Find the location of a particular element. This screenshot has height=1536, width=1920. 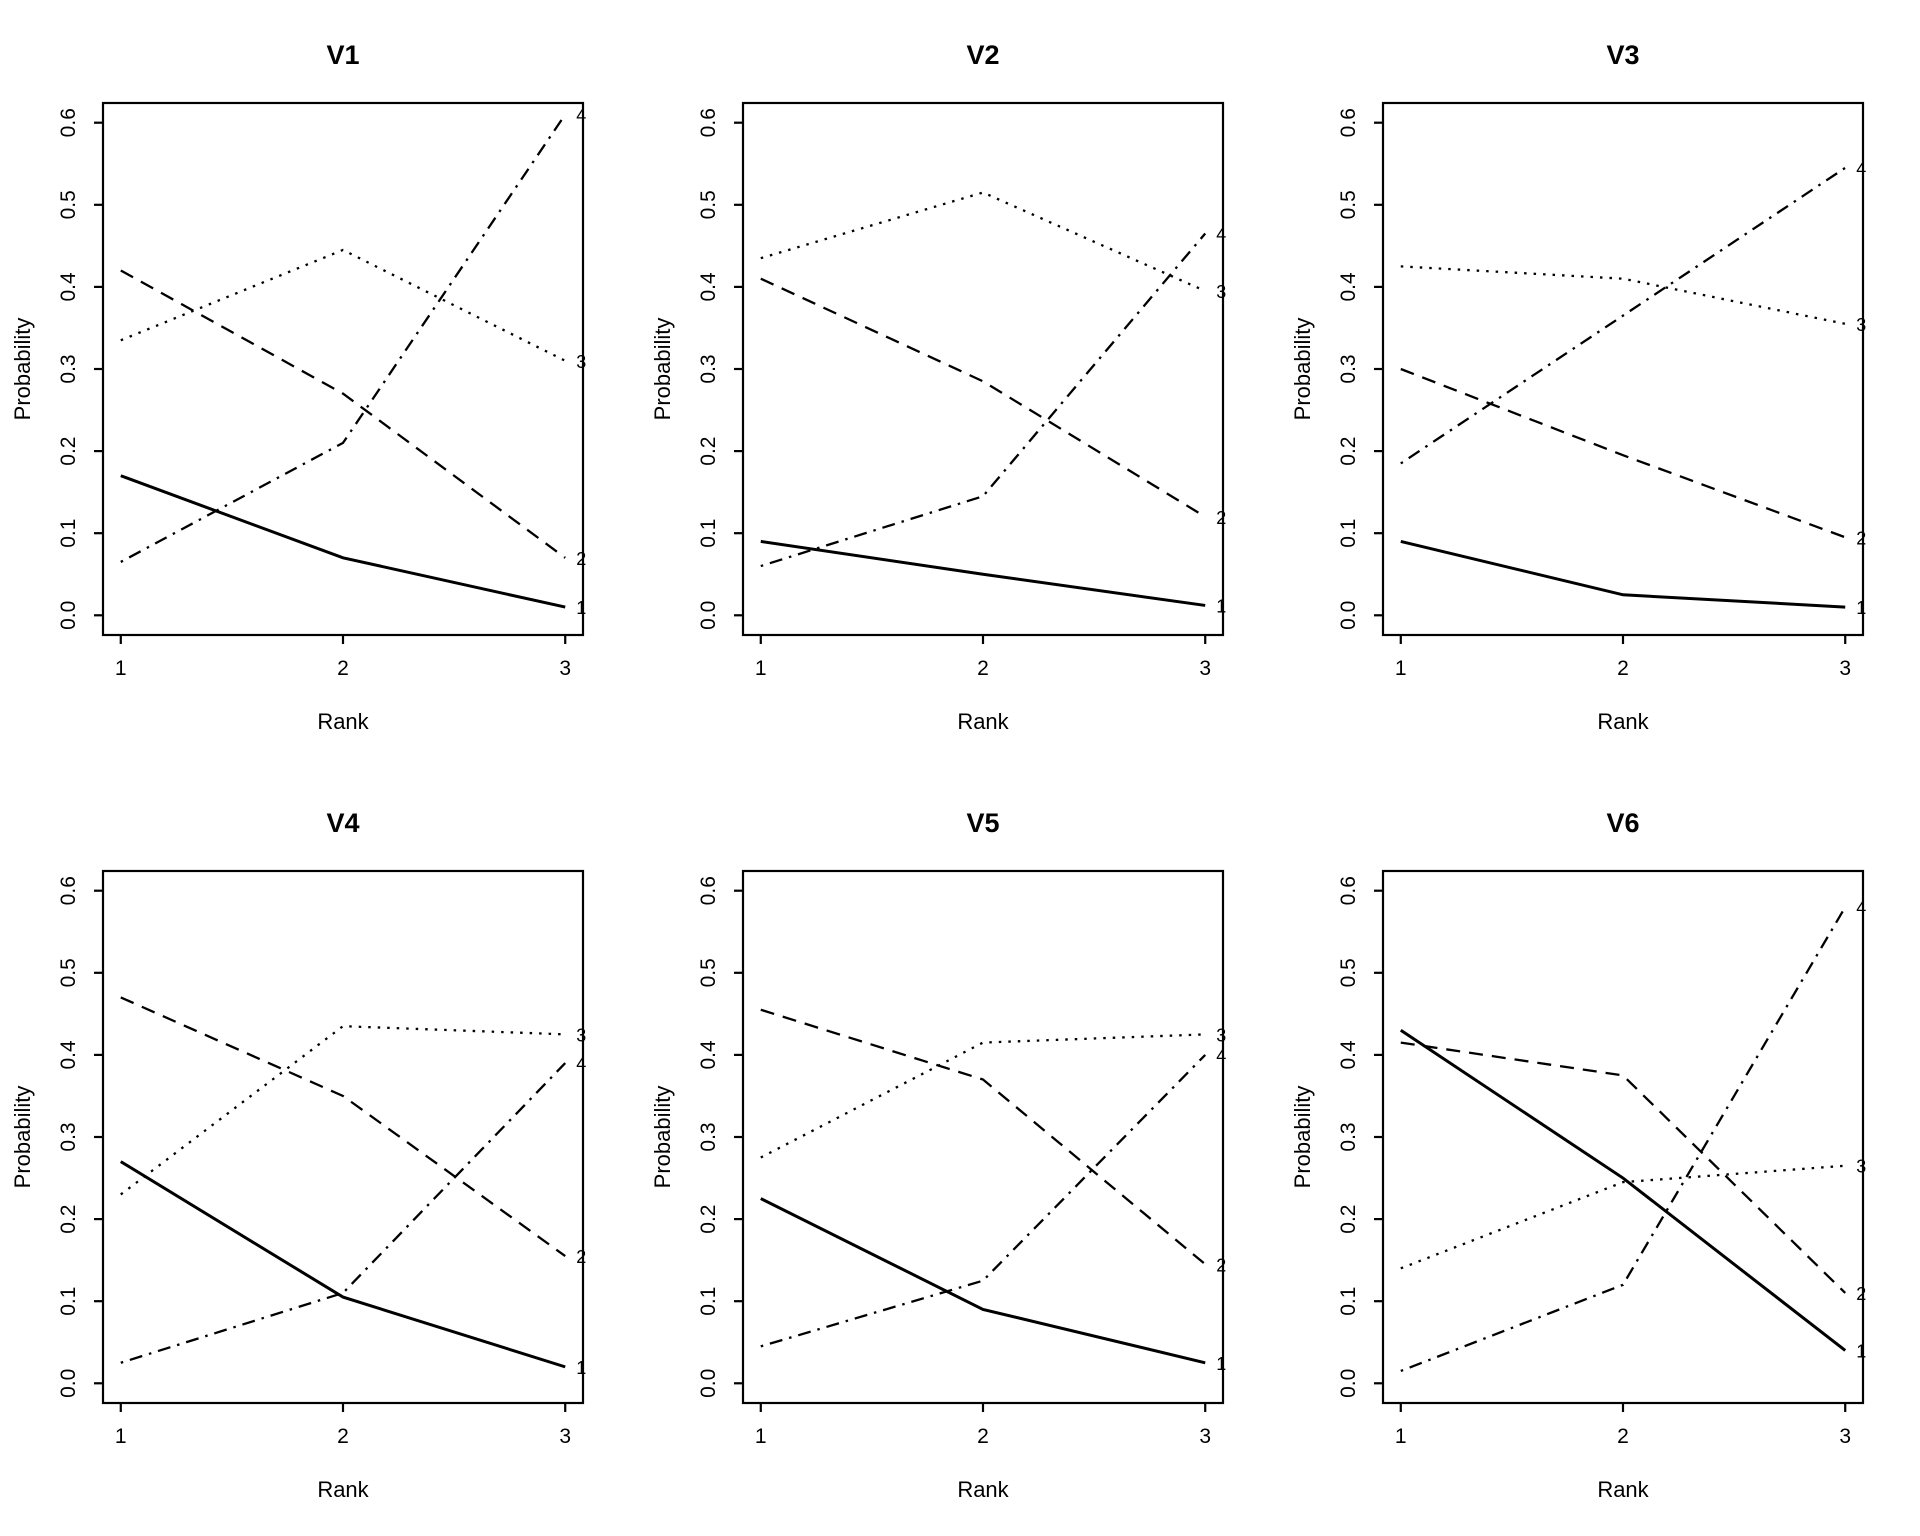

x-tick-label-v4-1: 1 is located at coordinates (121, 1436).